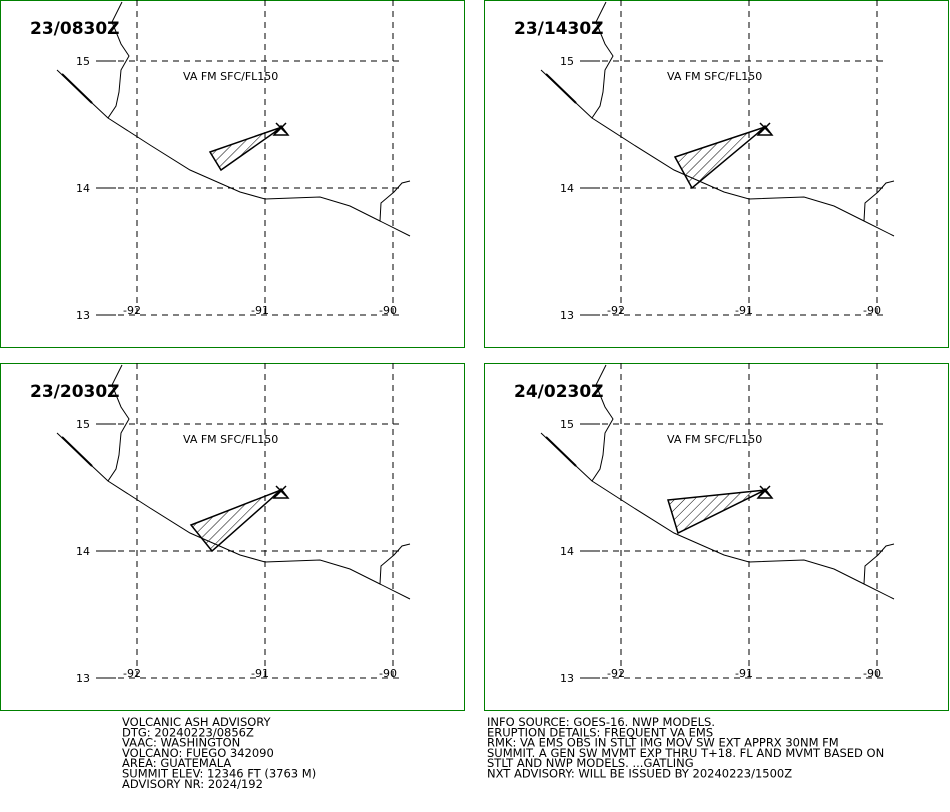 The height and width of the screenshot is (812, 950). Describe the element at coordinates (198, 753) in the screenshot. I see `advisory-line: VOLCANO: FUEGO 342090` at that location.